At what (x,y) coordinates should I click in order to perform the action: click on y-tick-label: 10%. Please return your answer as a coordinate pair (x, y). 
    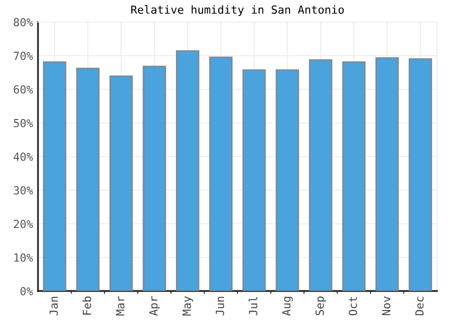
    Looking at the image, I should click on (23, 257).